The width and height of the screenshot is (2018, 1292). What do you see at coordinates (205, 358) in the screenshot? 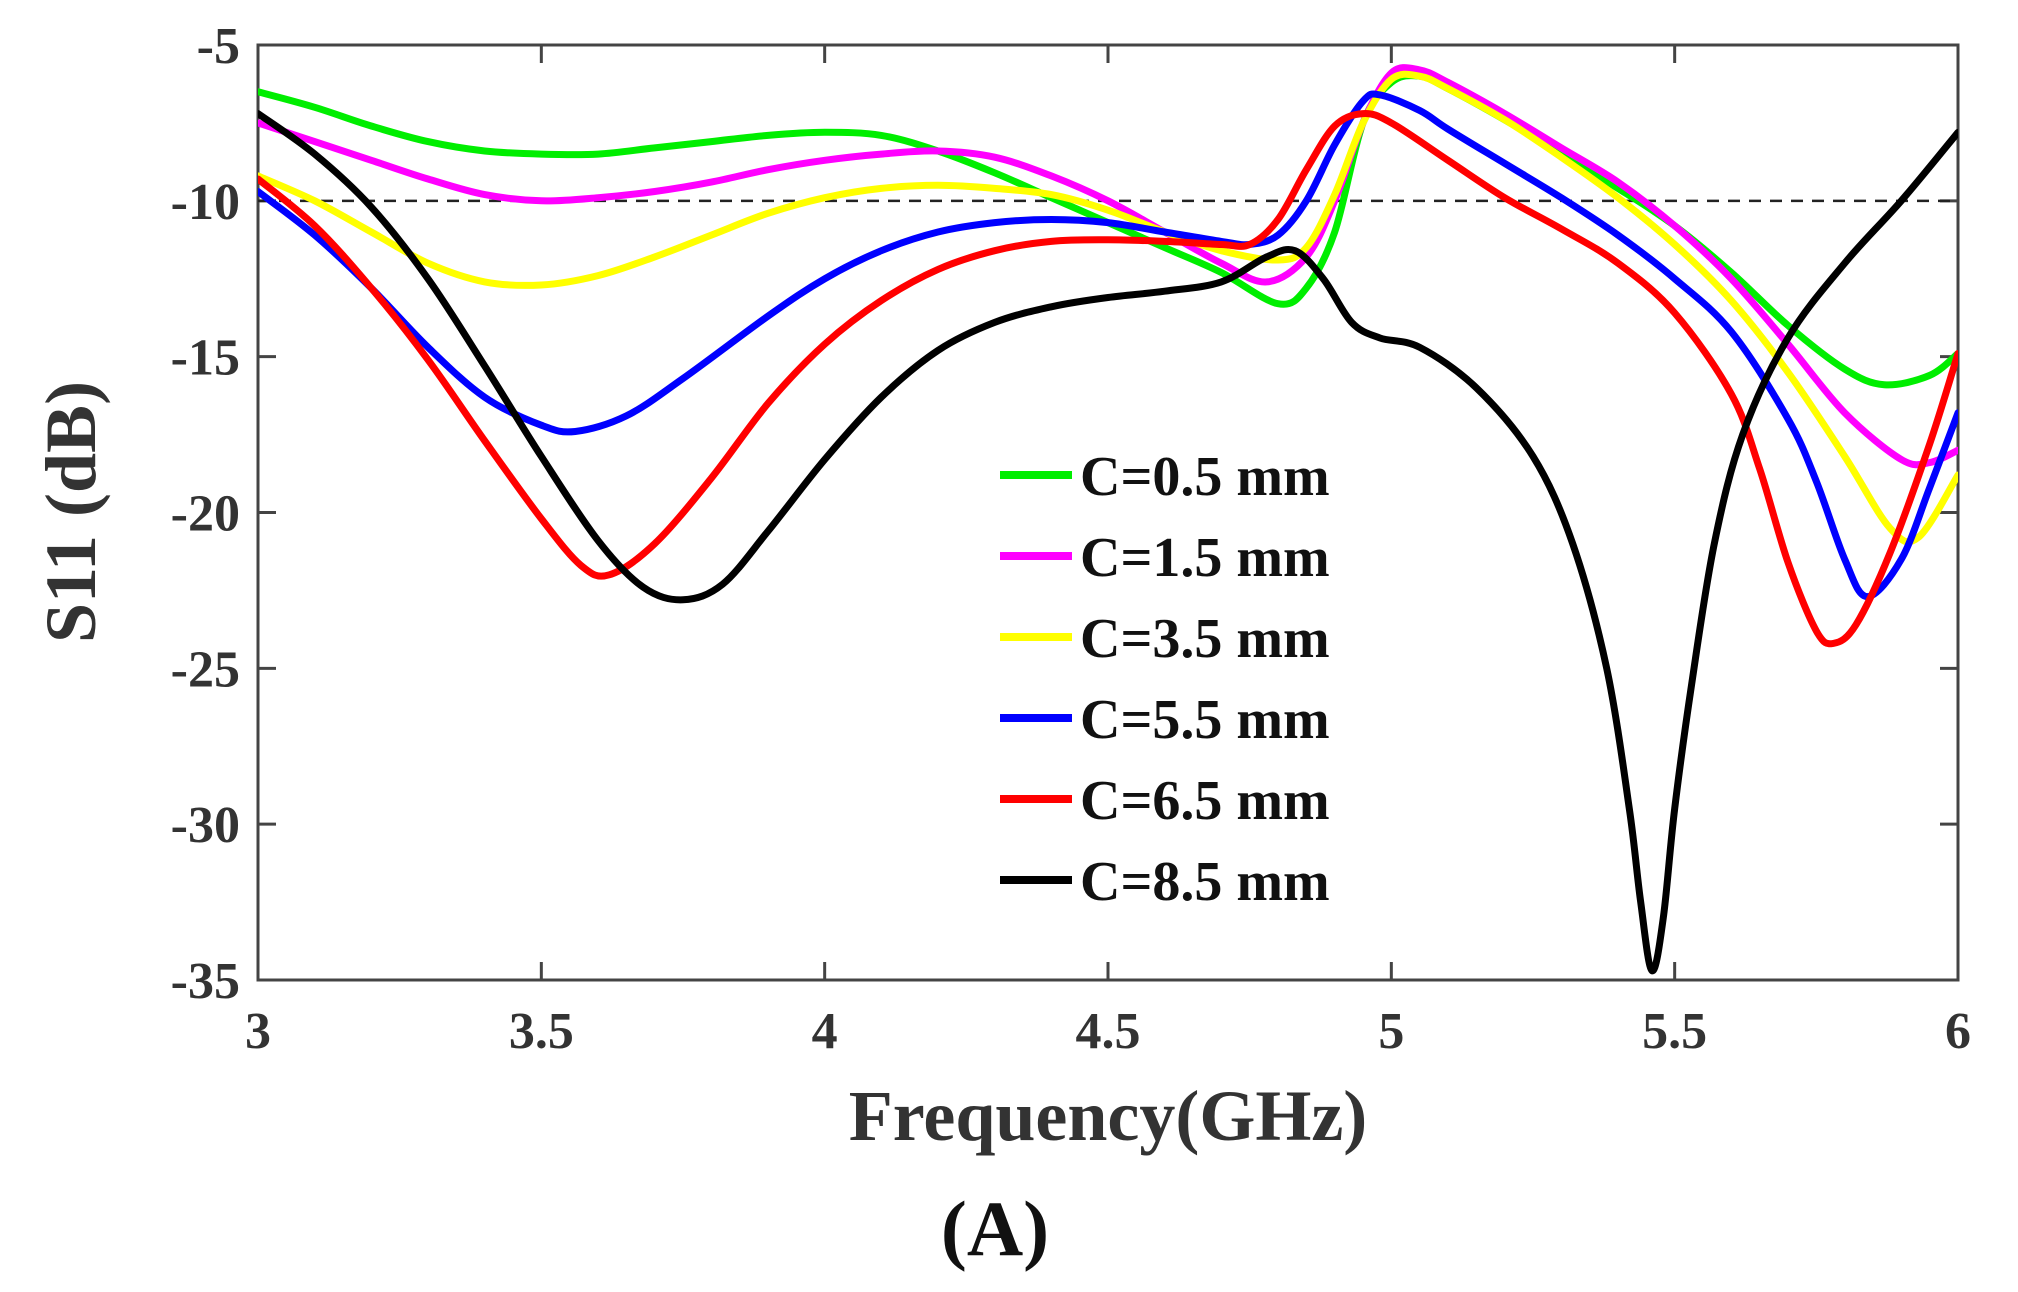
I see `y-tick-label: -15` at bounding box center [205, 358].